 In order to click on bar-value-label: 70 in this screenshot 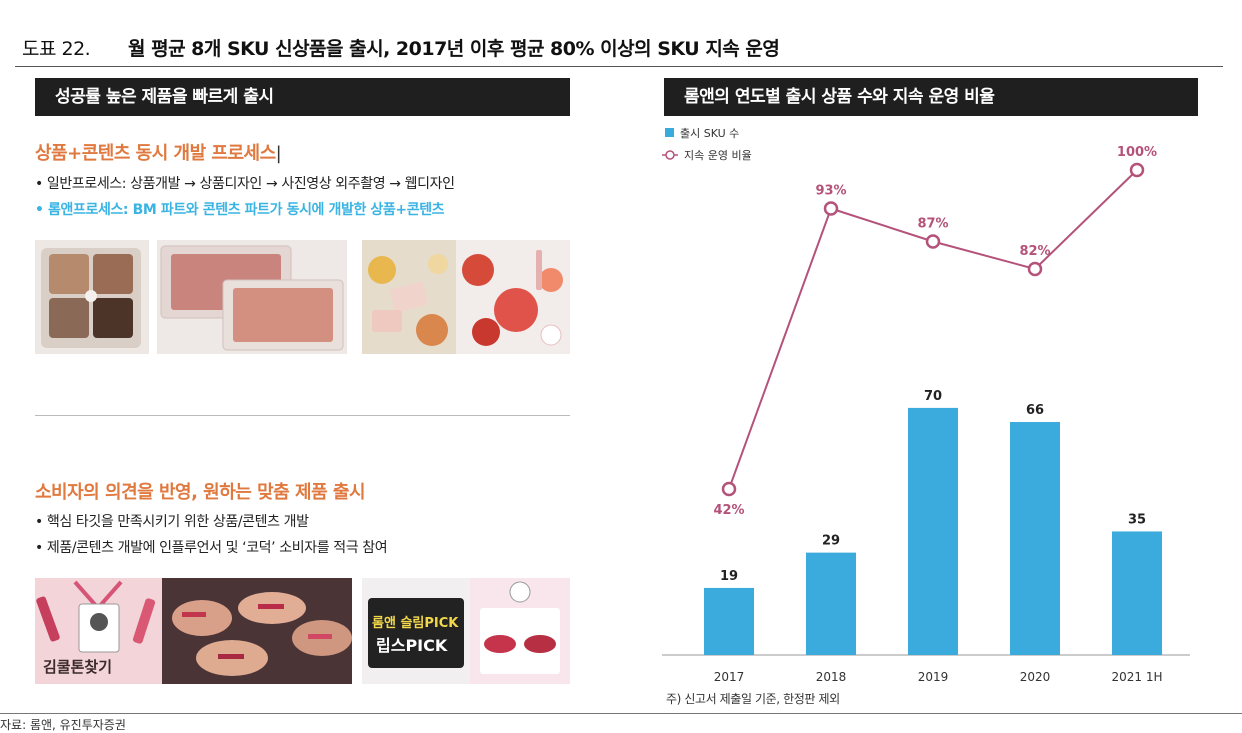, I will do `click(933, 396)`.